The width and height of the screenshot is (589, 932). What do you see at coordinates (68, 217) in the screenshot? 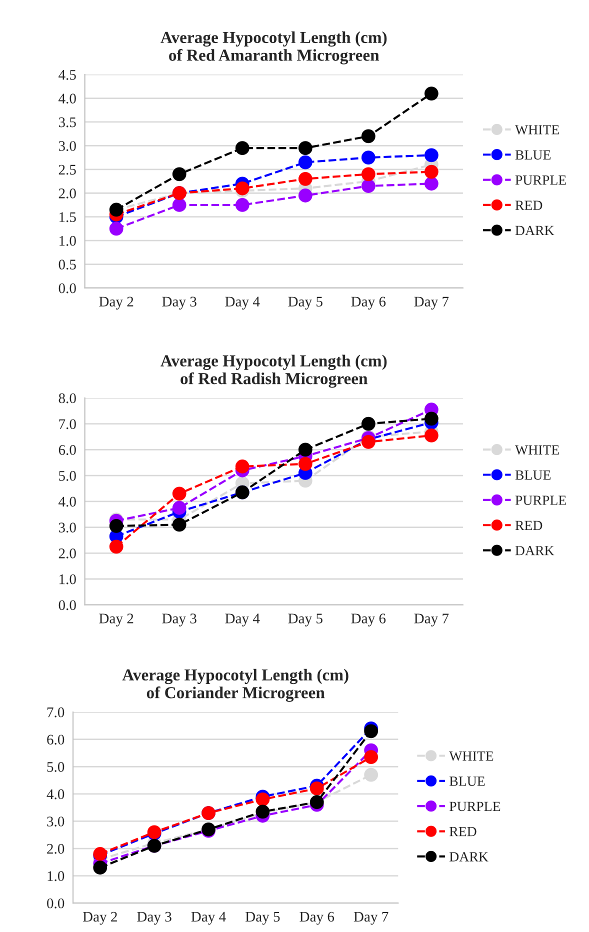
I see `y-tick-label: 1.5` at bounding box center [68, 217].